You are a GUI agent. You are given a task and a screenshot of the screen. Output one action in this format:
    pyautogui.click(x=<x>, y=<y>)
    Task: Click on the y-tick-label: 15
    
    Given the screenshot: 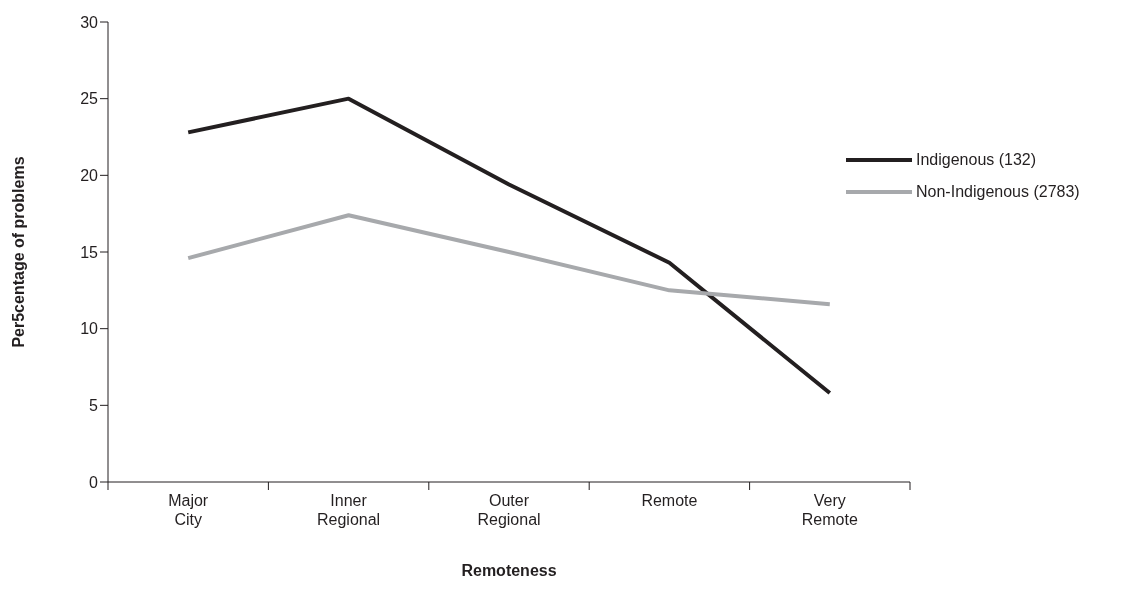 What is the action you would take?
    pyautogui.click(x=89, y=252)
    